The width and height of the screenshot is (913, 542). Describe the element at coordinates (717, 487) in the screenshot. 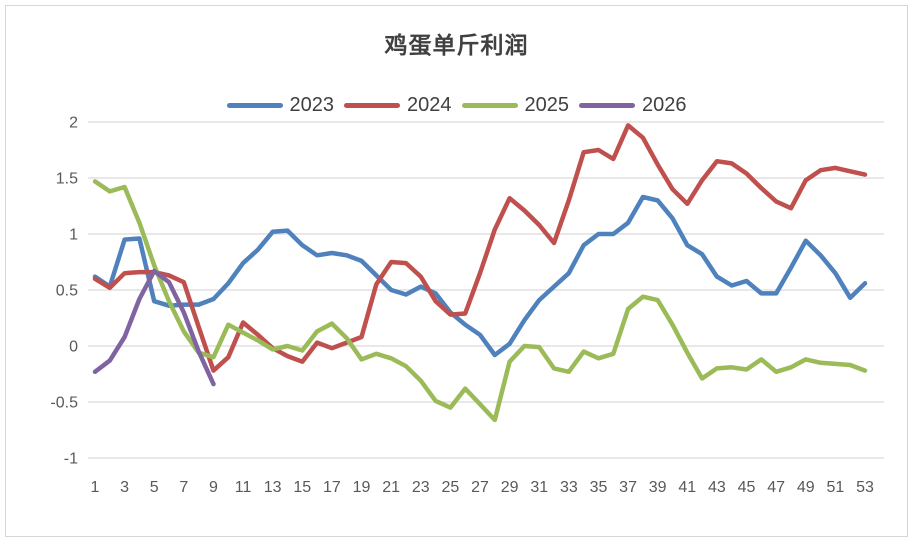

I see `x-tick-label: 43` at that location.